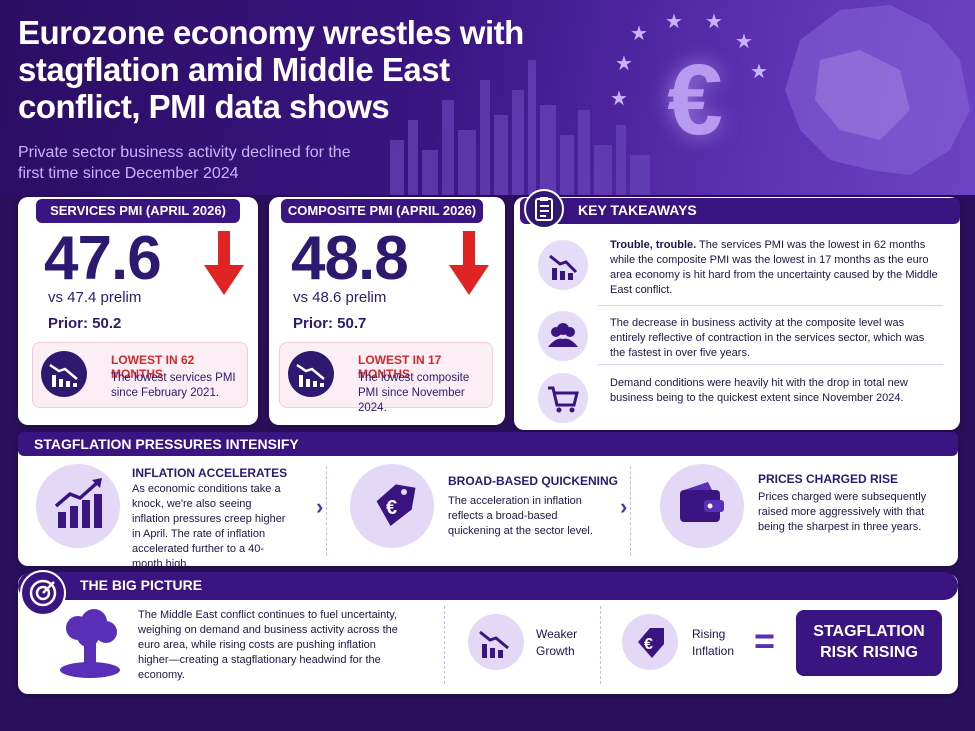 This screenshot has width=975, height=731. What do you see at coordinates (43, 593) in the screenshot?
I see `target-icon` at bounding box center [43, 593].